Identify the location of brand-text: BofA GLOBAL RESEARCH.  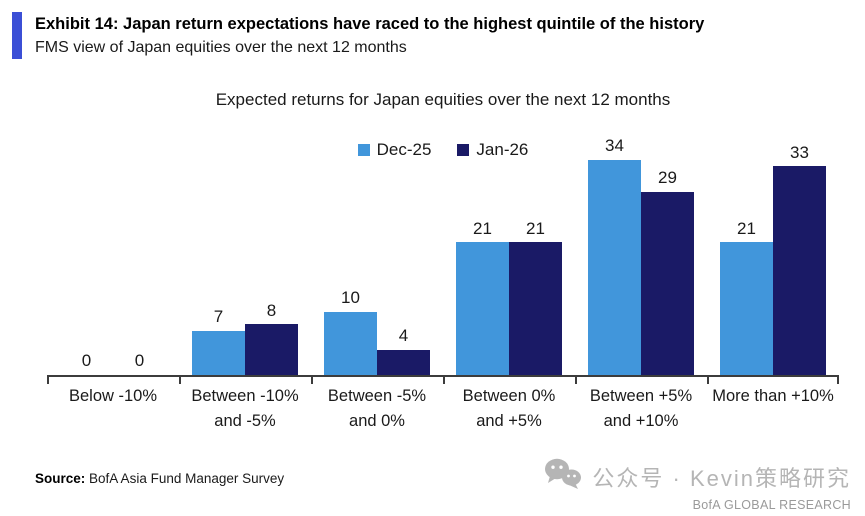
(771, 505).